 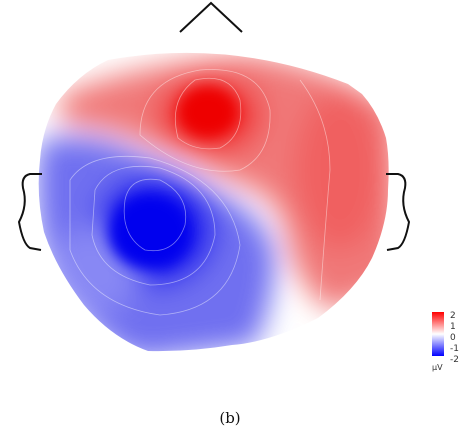 What do you see at coordinates (453, 316) in the screenshot?
I see `colorbar-tick: 2` at bounding box center [453, 316].